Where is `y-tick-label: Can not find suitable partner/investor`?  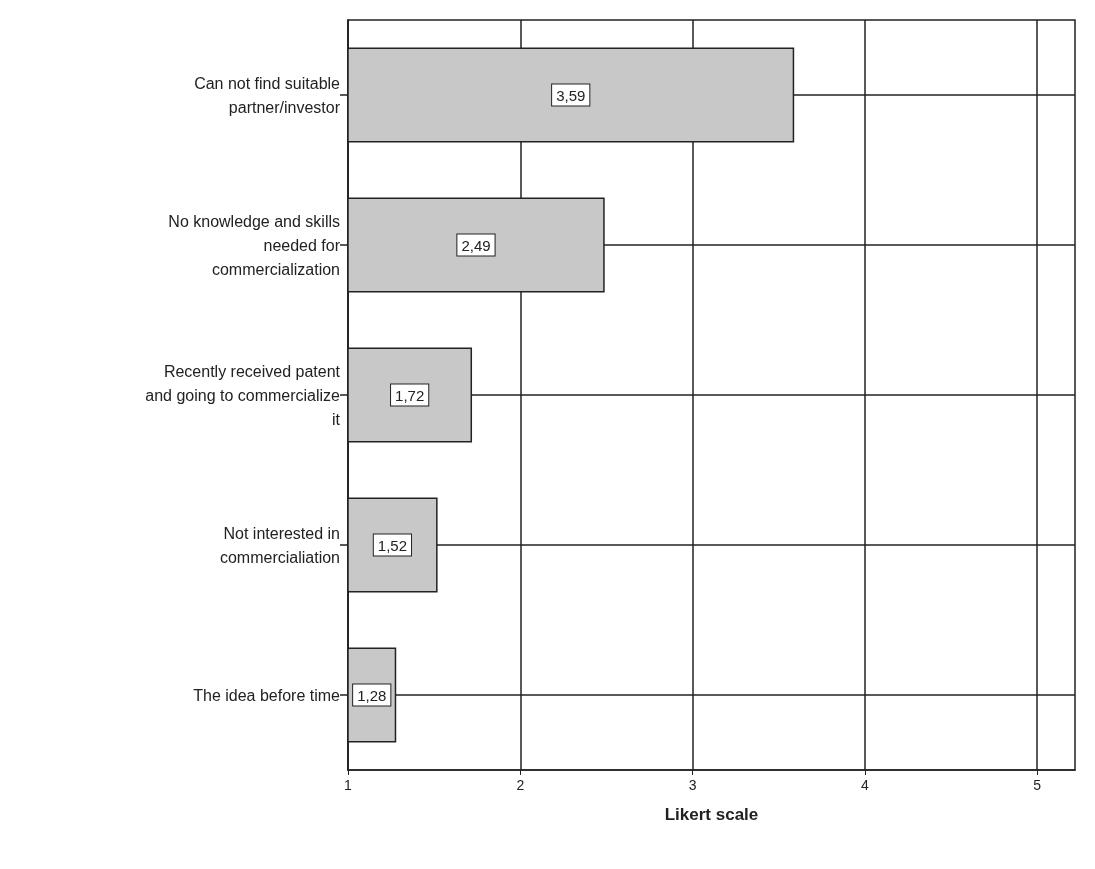
y-tick-label: Can not find suitable partner/investor is located at coordinates (267, 95).